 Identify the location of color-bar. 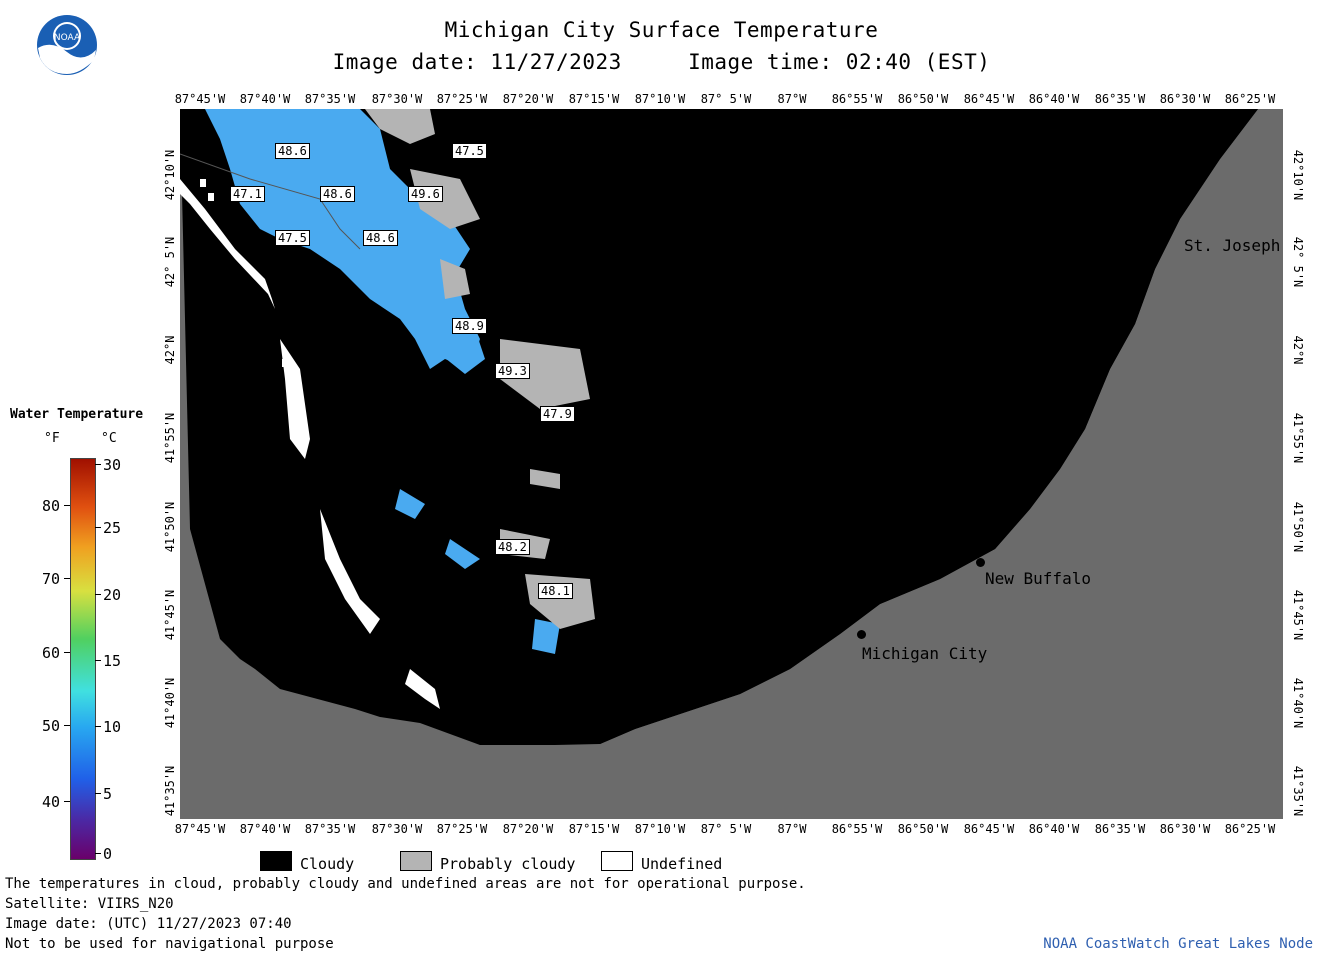
(83, 659).